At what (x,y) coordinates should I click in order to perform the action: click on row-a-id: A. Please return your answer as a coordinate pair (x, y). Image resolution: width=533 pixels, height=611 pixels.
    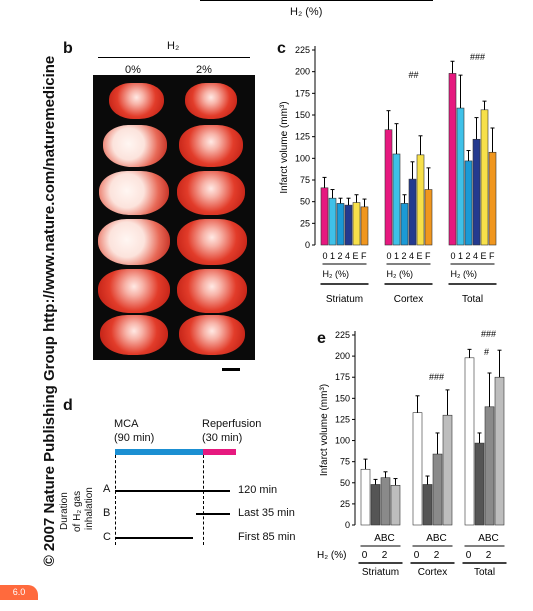
    Looking at the image, I should click on (107, 489).